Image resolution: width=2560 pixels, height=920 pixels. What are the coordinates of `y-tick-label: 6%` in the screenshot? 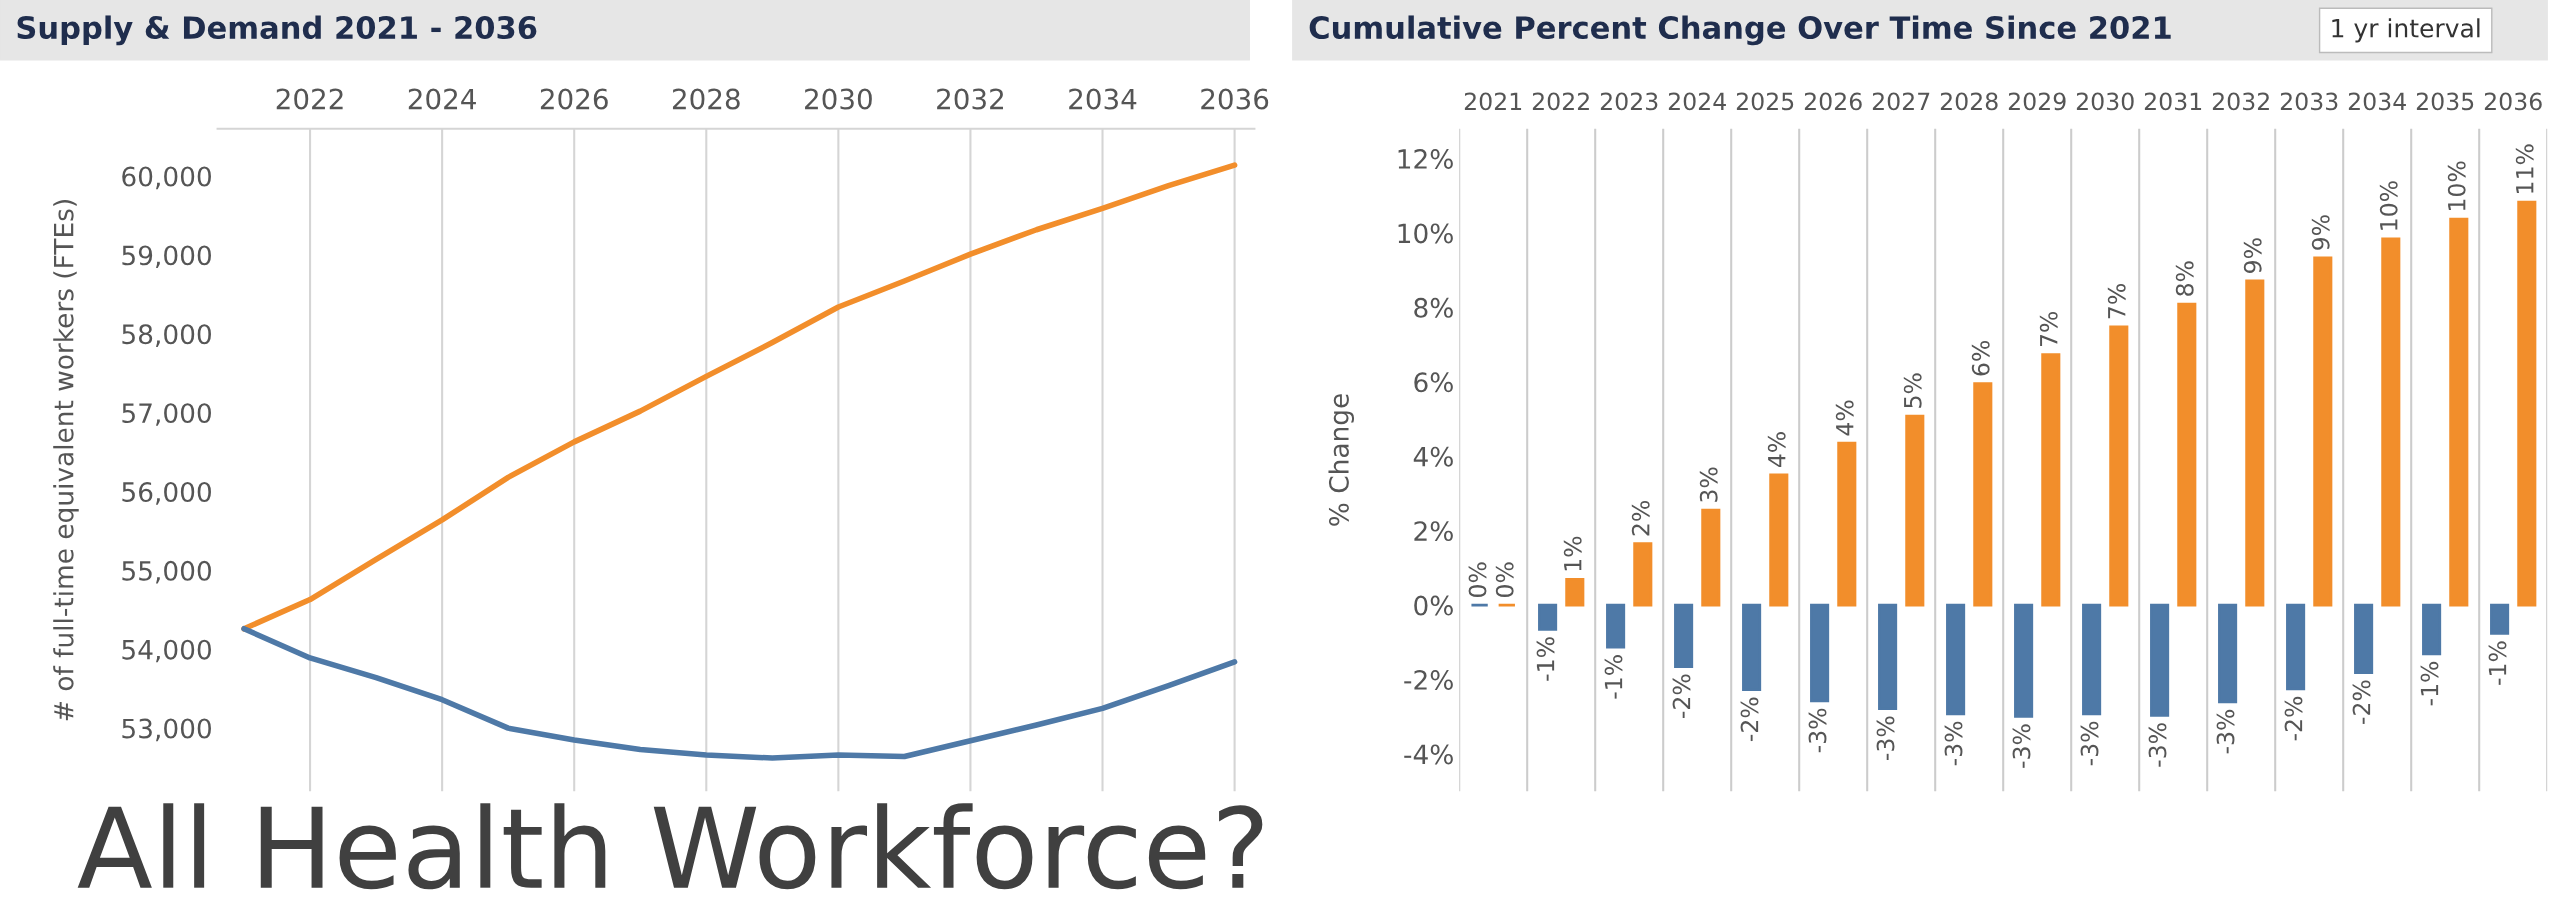 It's located at (1433, 382).